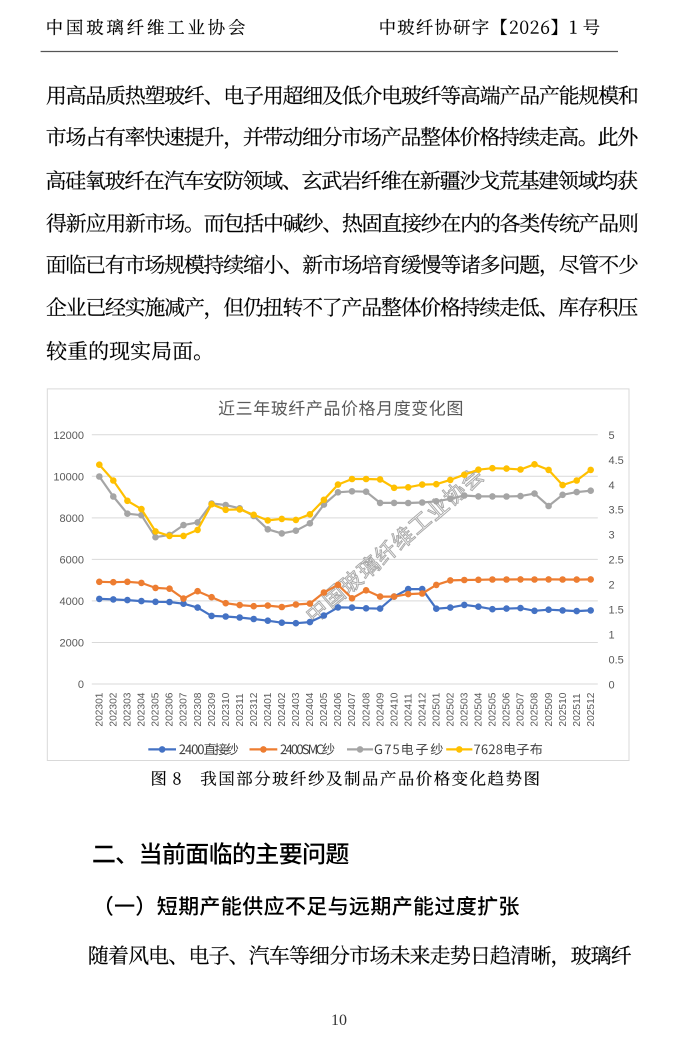 This screenshot has height=1061, width=689. I want to click on svg-text: 10000, so click(68, 477).